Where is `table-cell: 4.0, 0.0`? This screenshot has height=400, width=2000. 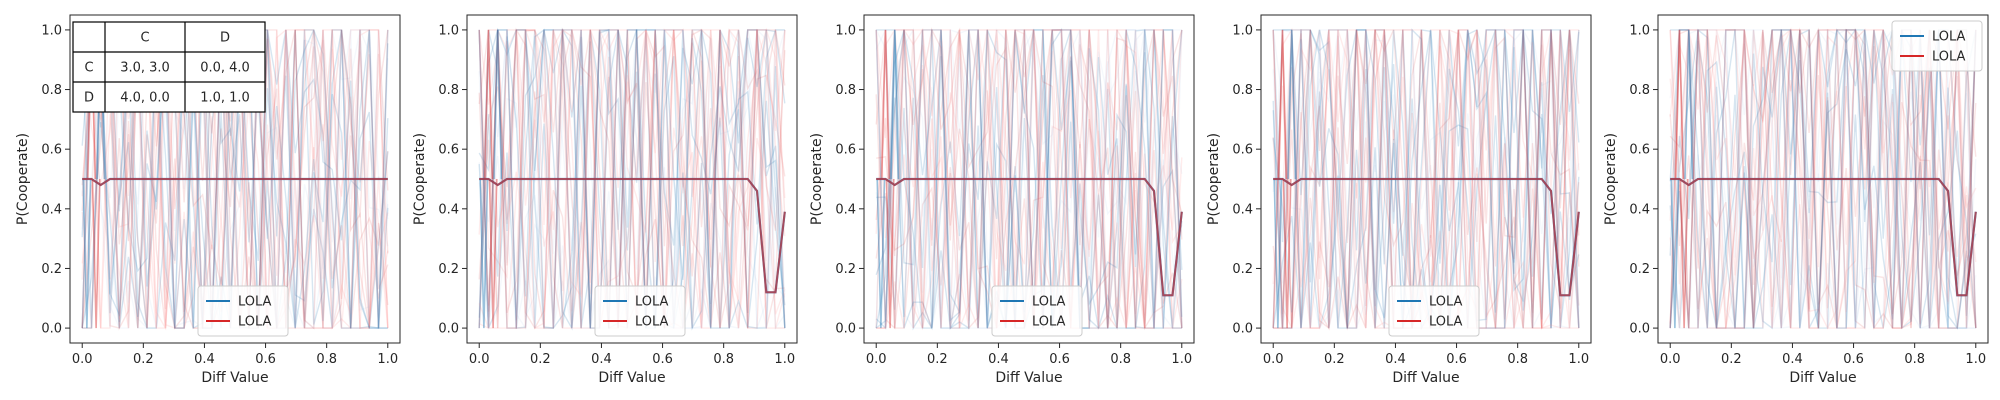
table-cell: 4.0, 0.0 is located at coordinates (145, 98).